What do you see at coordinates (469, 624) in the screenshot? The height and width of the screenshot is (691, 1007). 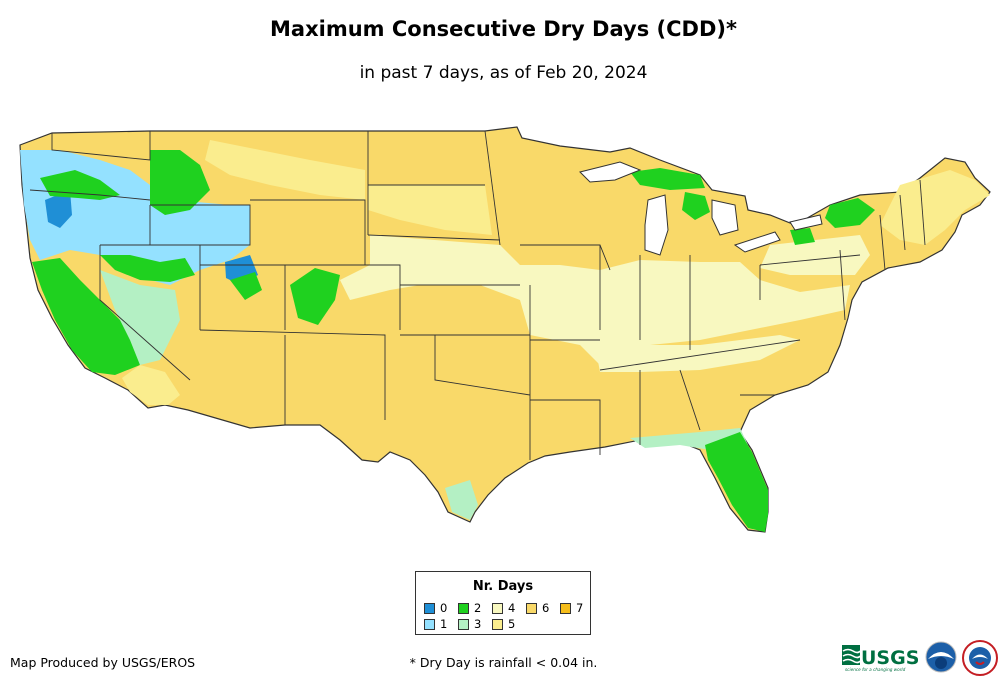 I see `legend-item-3: 3` at bounding box center [469, 624].